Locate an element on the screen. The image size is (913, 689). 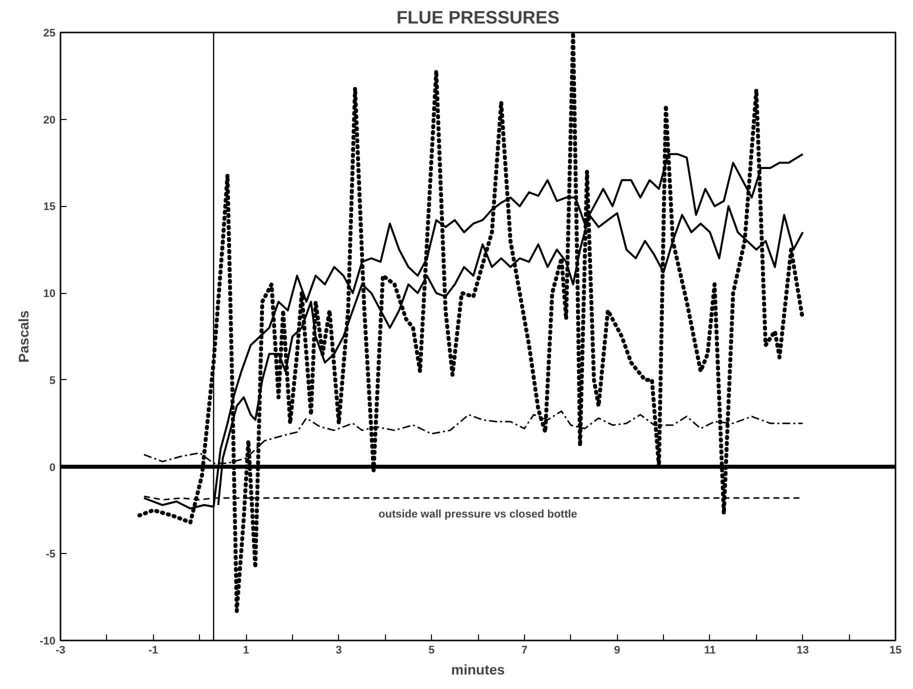
y-axis-title: Pascals is located at coordinates (24, 336).